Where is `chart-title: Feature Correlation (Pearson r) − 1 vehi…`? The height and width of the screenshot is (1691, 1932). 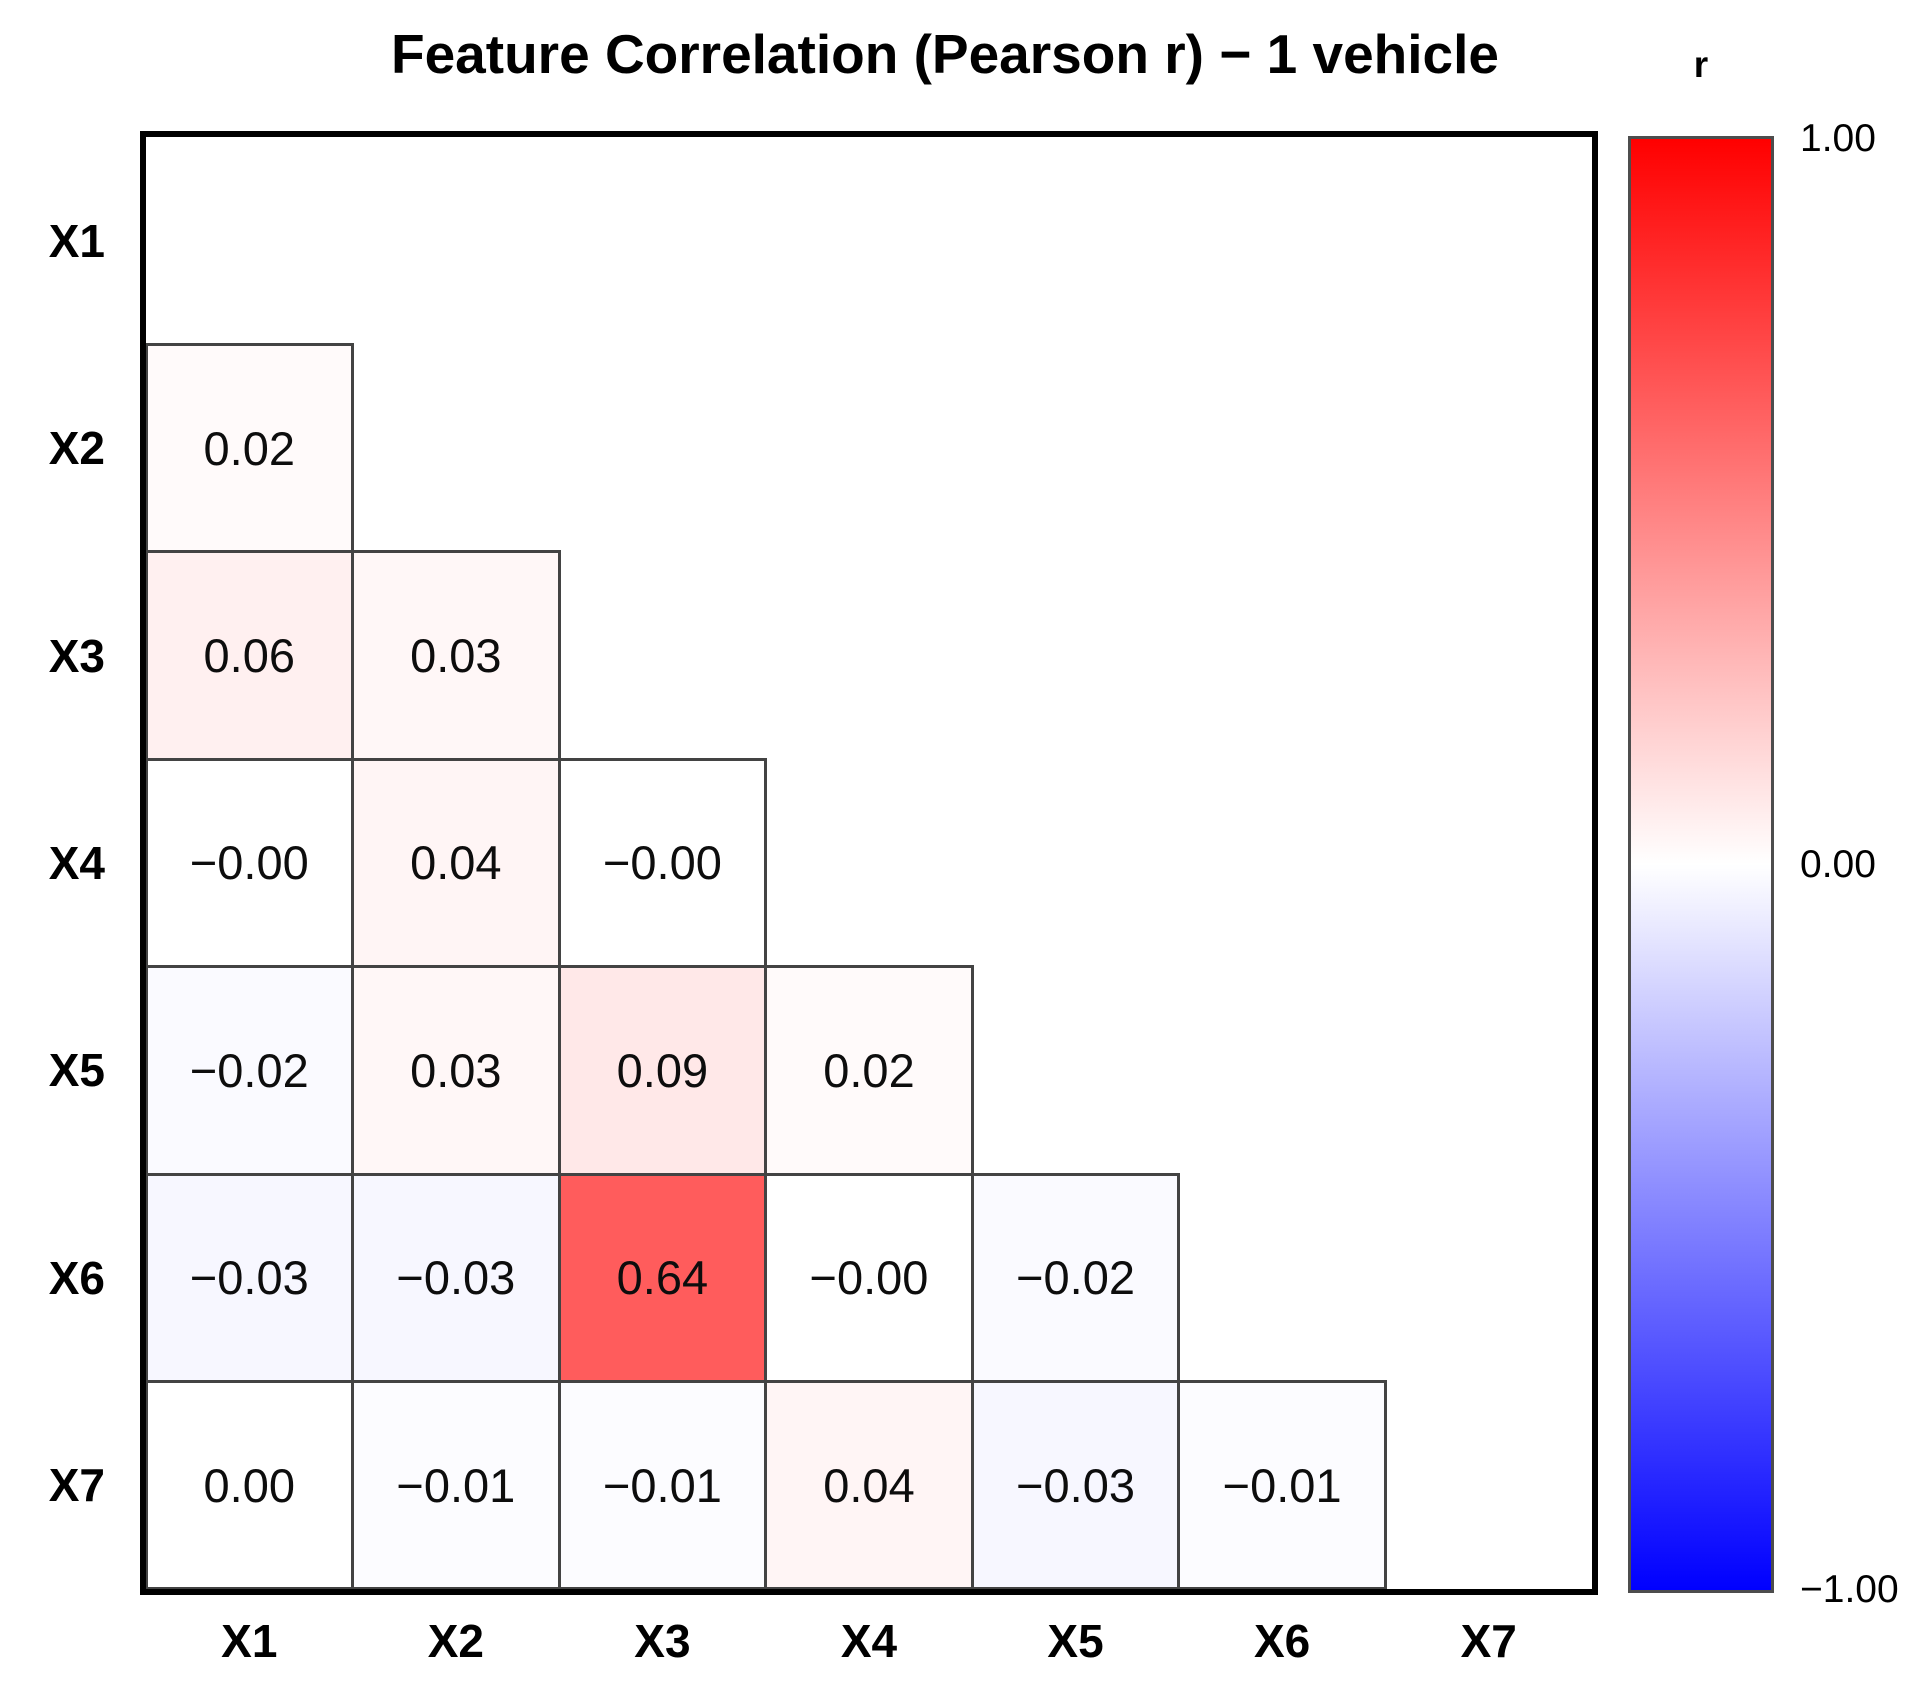
chart-title: Feature Correlation (Pearson r) − 1 vehi… is located at coordinates (945, 54).